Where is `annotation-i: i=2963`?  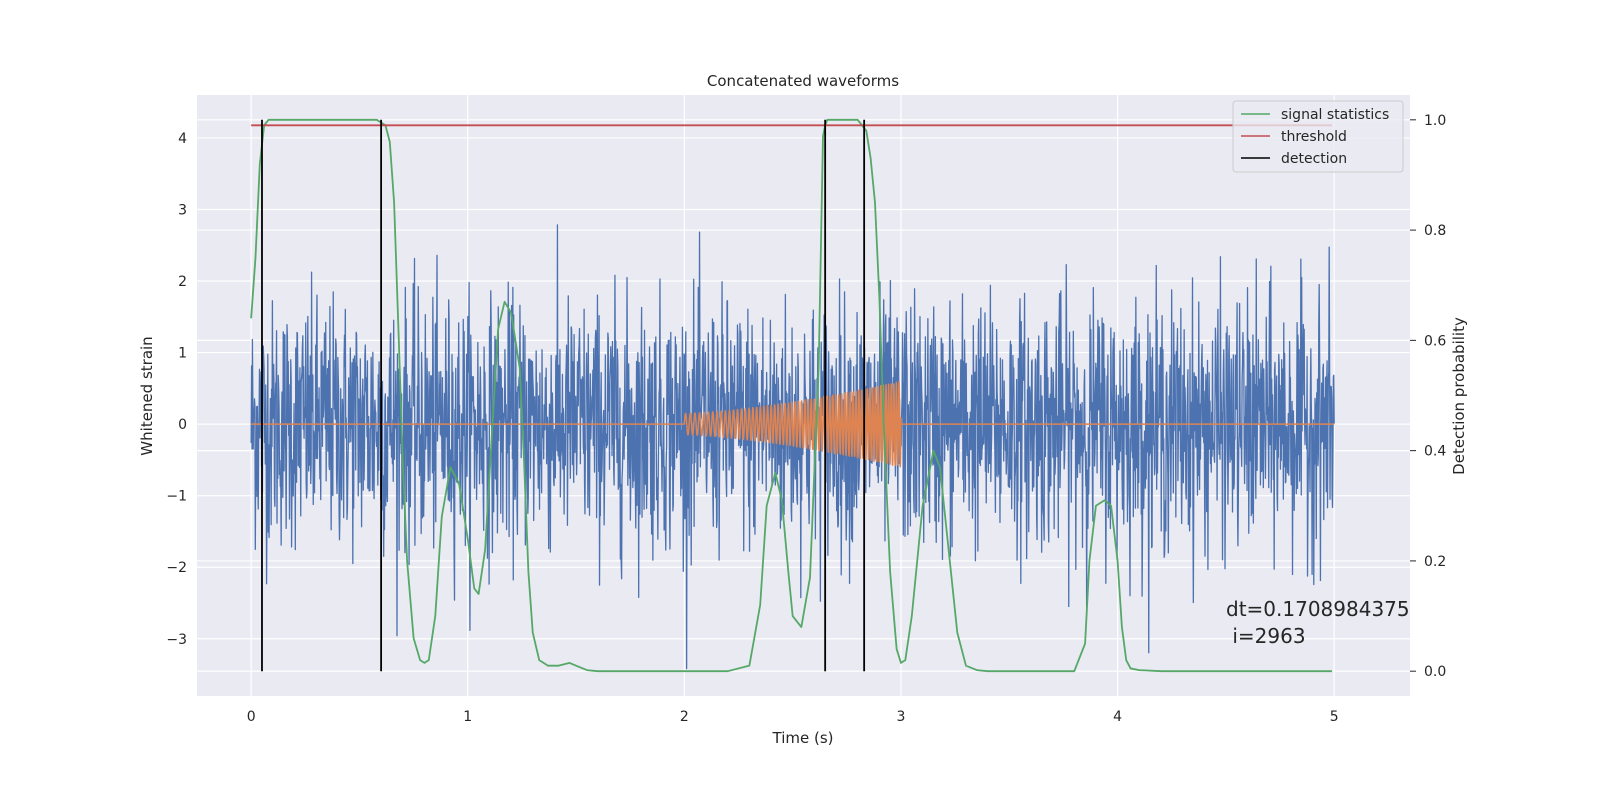 annotation-i: i=2963 is located at coordinates (1266, 636).